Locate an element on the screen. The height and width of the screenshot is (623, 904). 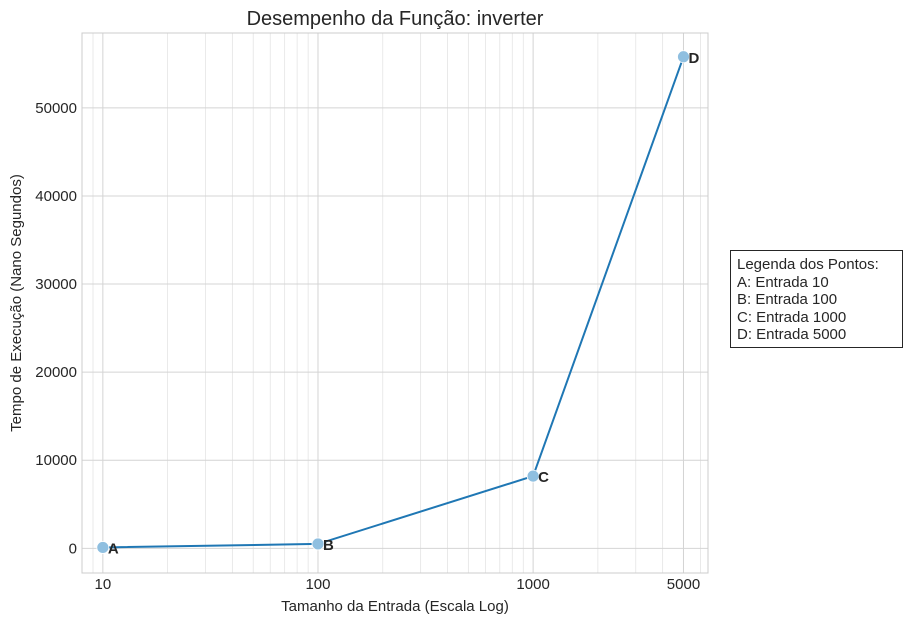
x-tick-label: 5000 is located at coordinates (683, 584).